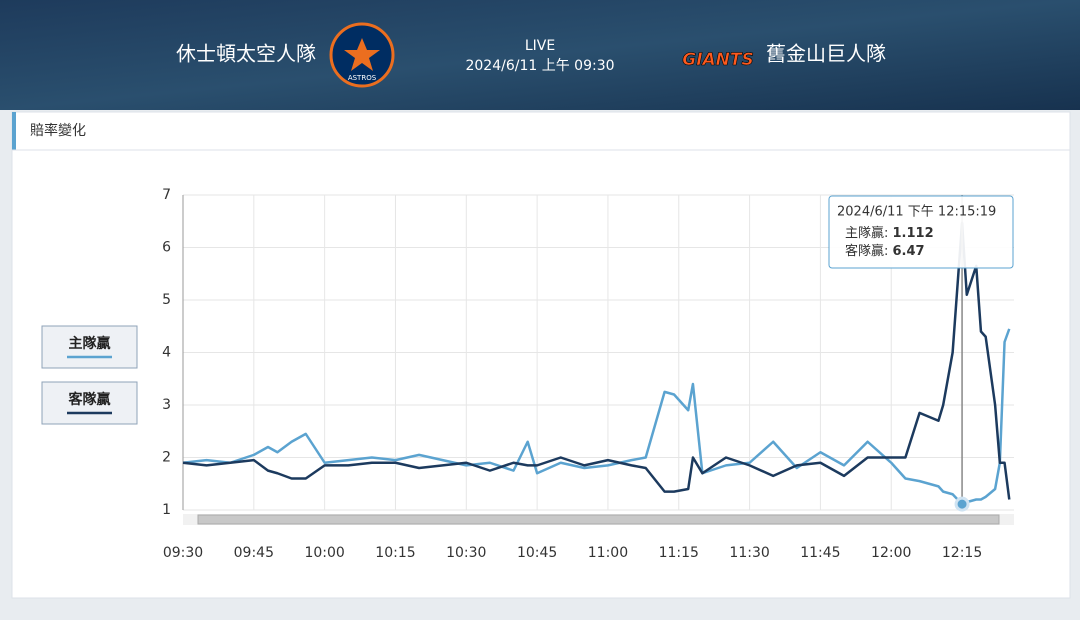 The width and height of the screenshot is (1080, 620). What do you see at coordinates (679, 553) in the screenshot?
I see `x-tick-label: 11:15` at bounding box center [679, 553].